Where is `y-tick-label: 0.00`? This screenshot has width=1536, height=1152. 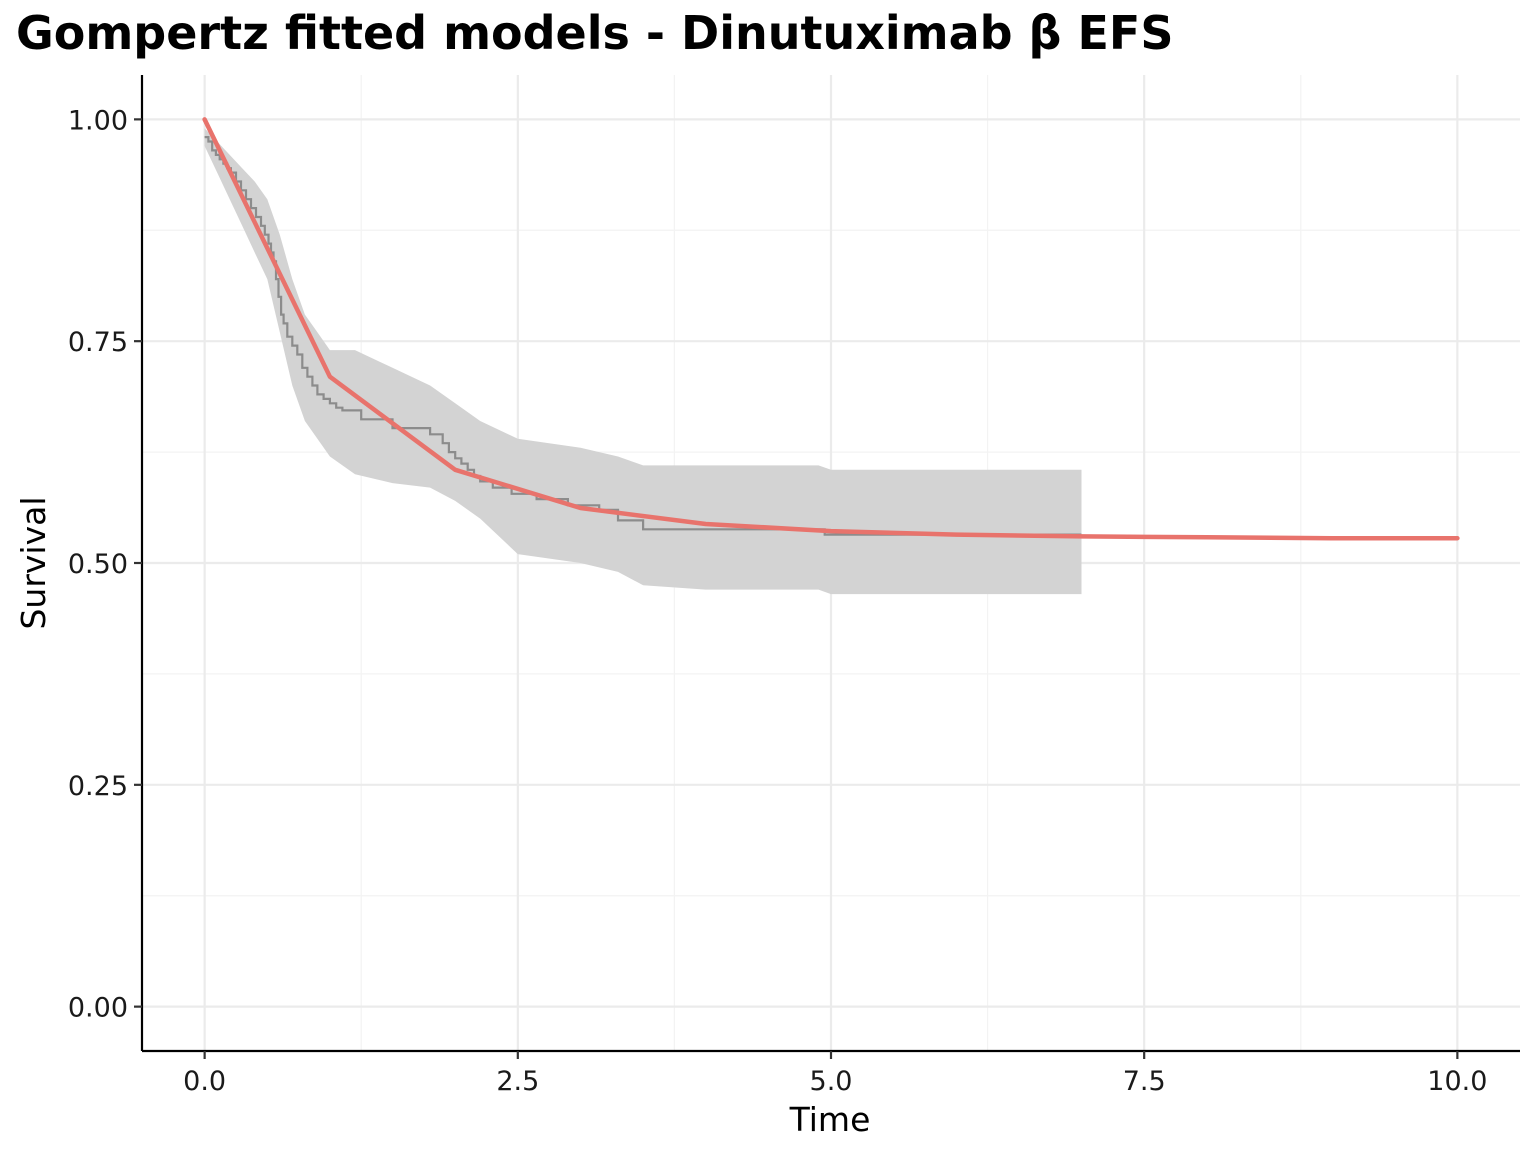
y-tick-label: 0.00 is located at coordinates (98, 1008).